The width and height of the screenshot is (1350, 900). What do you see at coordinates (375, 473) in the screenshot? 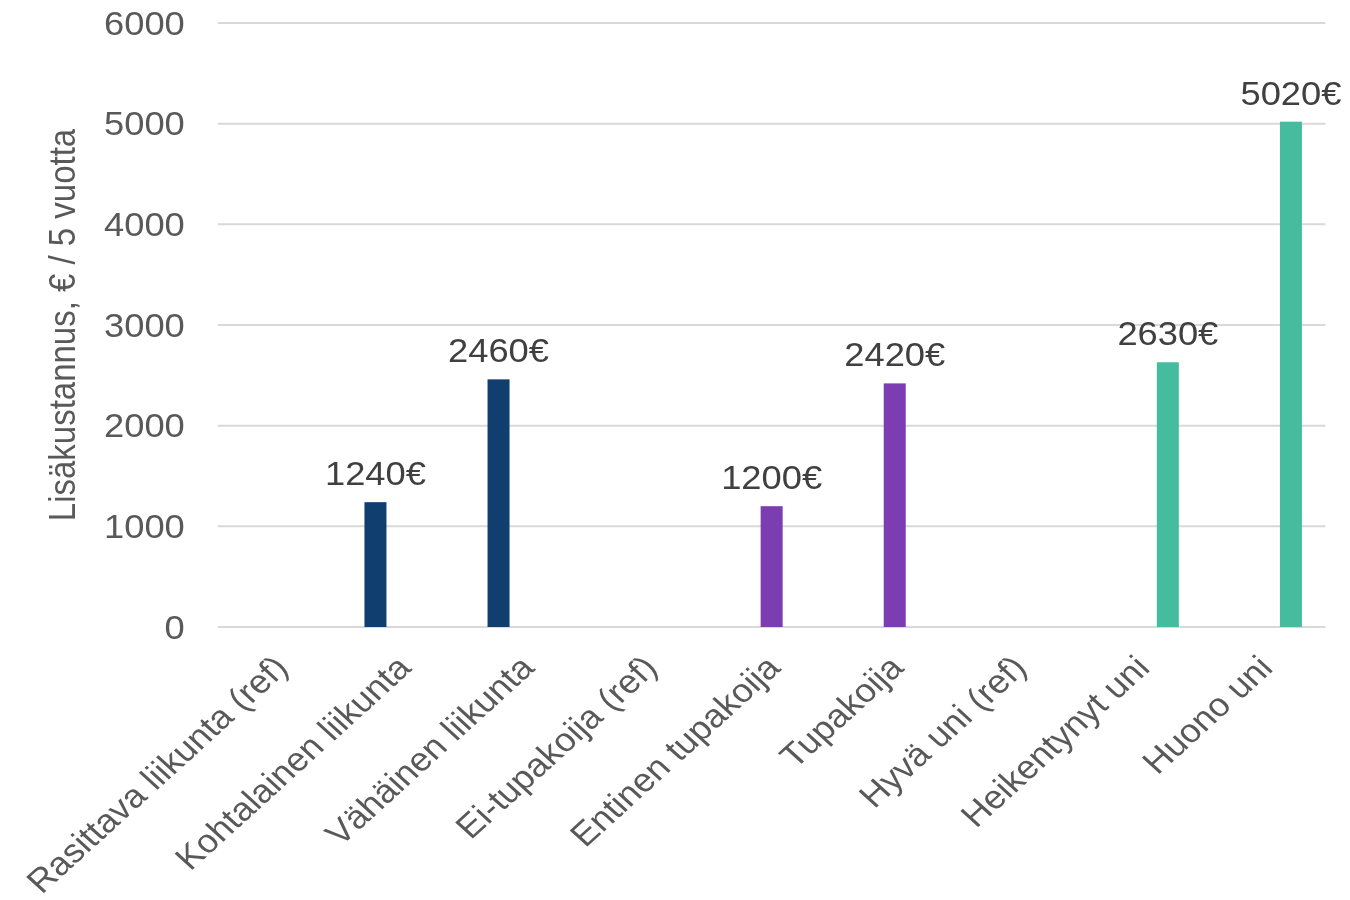
I see `data-label: 1240€` at bounding box center [375, 473].